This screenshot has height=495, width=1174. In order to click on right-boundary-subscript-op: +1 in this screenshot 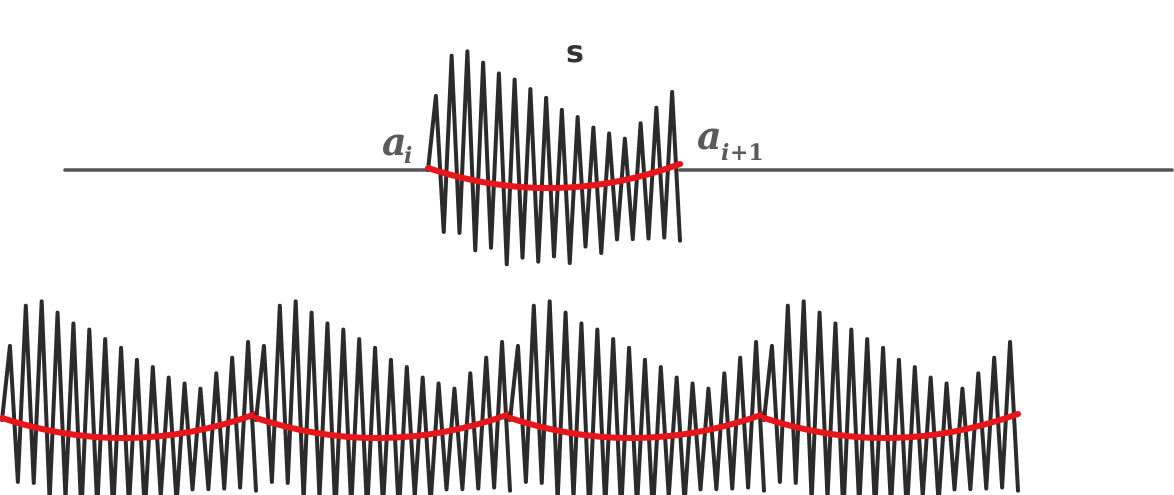, I will do `click(747, 153)`.